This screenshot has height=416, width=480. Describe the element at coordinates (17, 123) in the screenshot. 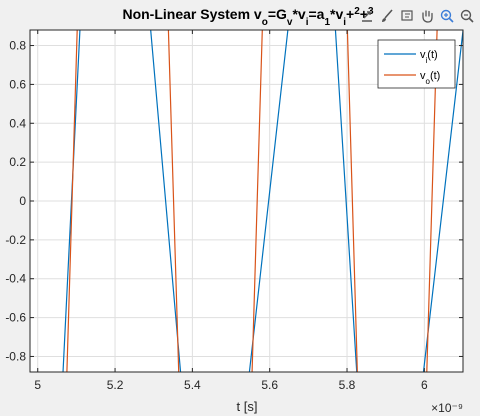

I see `y-tick-label: 0.4` at that location.